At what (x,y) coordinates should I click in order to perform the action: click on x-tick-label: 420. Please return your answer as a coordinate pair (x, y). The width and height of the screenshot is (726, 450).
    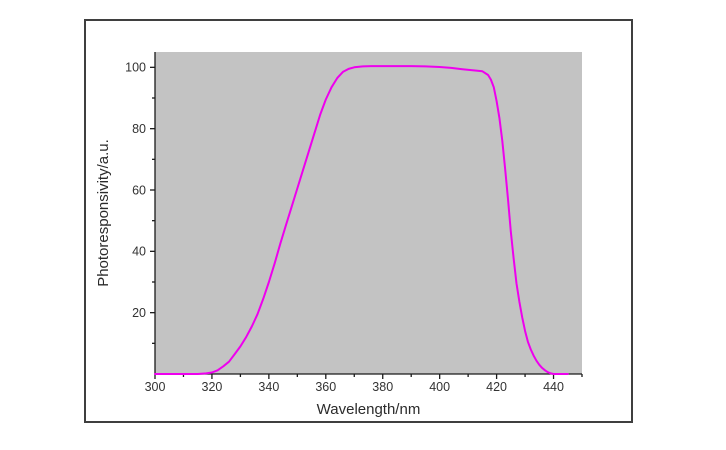
    Looking at the image, I should click on (496, 387).